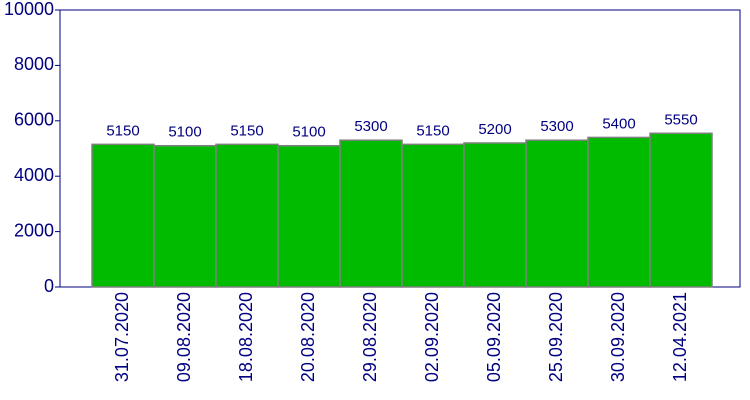 The width and height of the screenshot is (750, 400). What do you see at coordinates (246, 337) in the screenshot?
I see `x-tick-label: 18.08.2020` at bounding box center [246, 337].